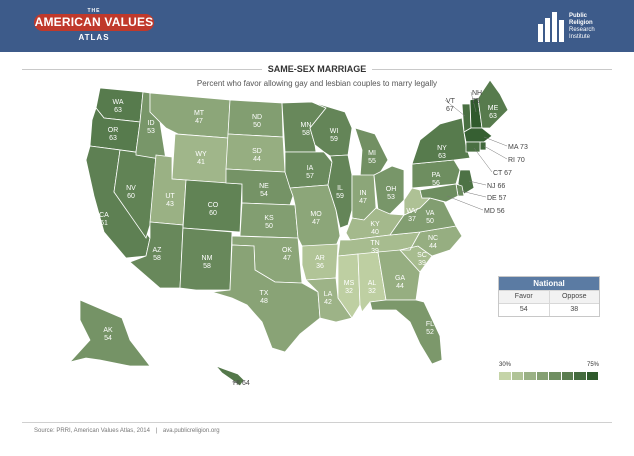 This screenshot has width=634, height=456. Describe the element at coordinates (320, 258) in the screenshot. I see `state-abbr-ar: AR` at that location.